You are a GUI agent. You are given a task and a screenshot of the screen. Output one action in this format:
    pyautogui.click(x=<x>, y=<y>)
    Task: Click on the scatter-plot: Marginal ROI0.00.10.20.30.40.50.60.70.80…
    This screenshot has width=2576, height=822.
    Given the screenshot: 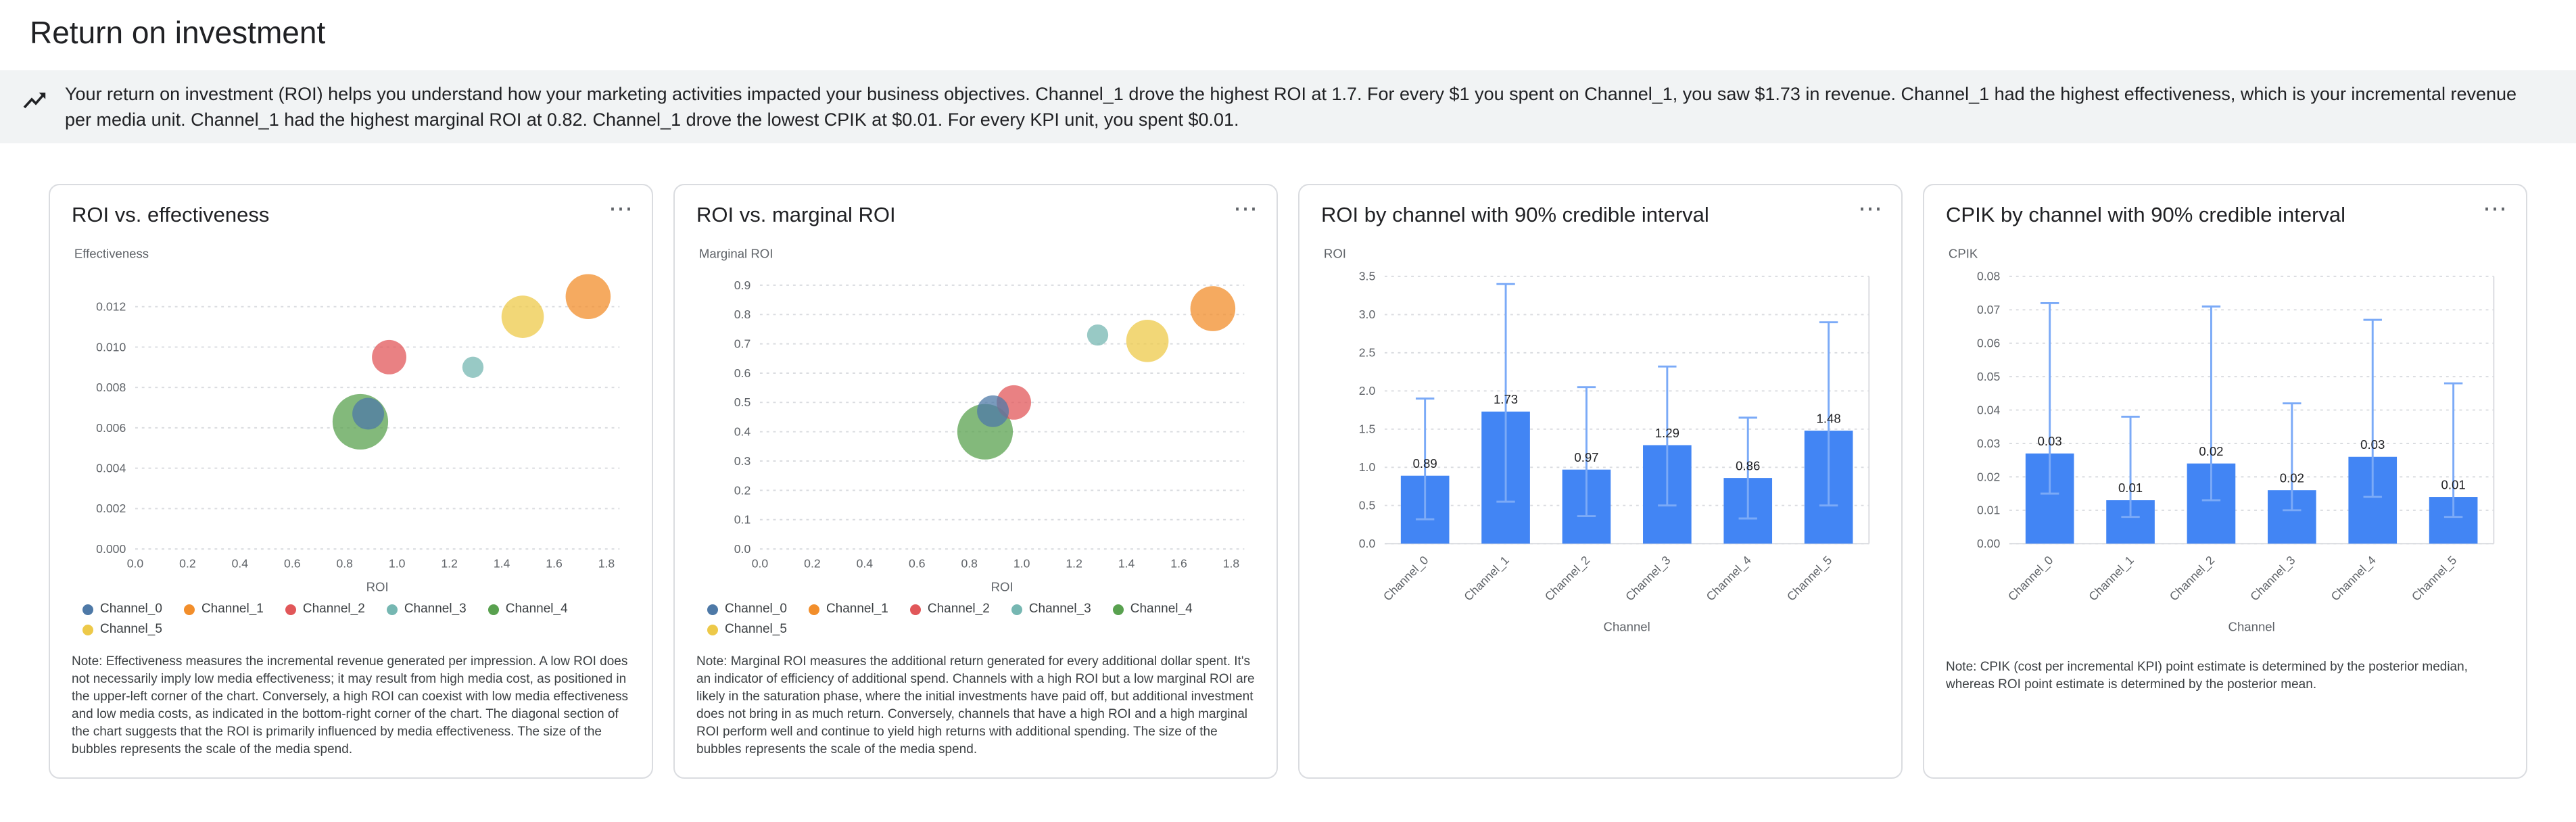 What is the action you would take?
    pyautogui.click(x=972, y=420)
    